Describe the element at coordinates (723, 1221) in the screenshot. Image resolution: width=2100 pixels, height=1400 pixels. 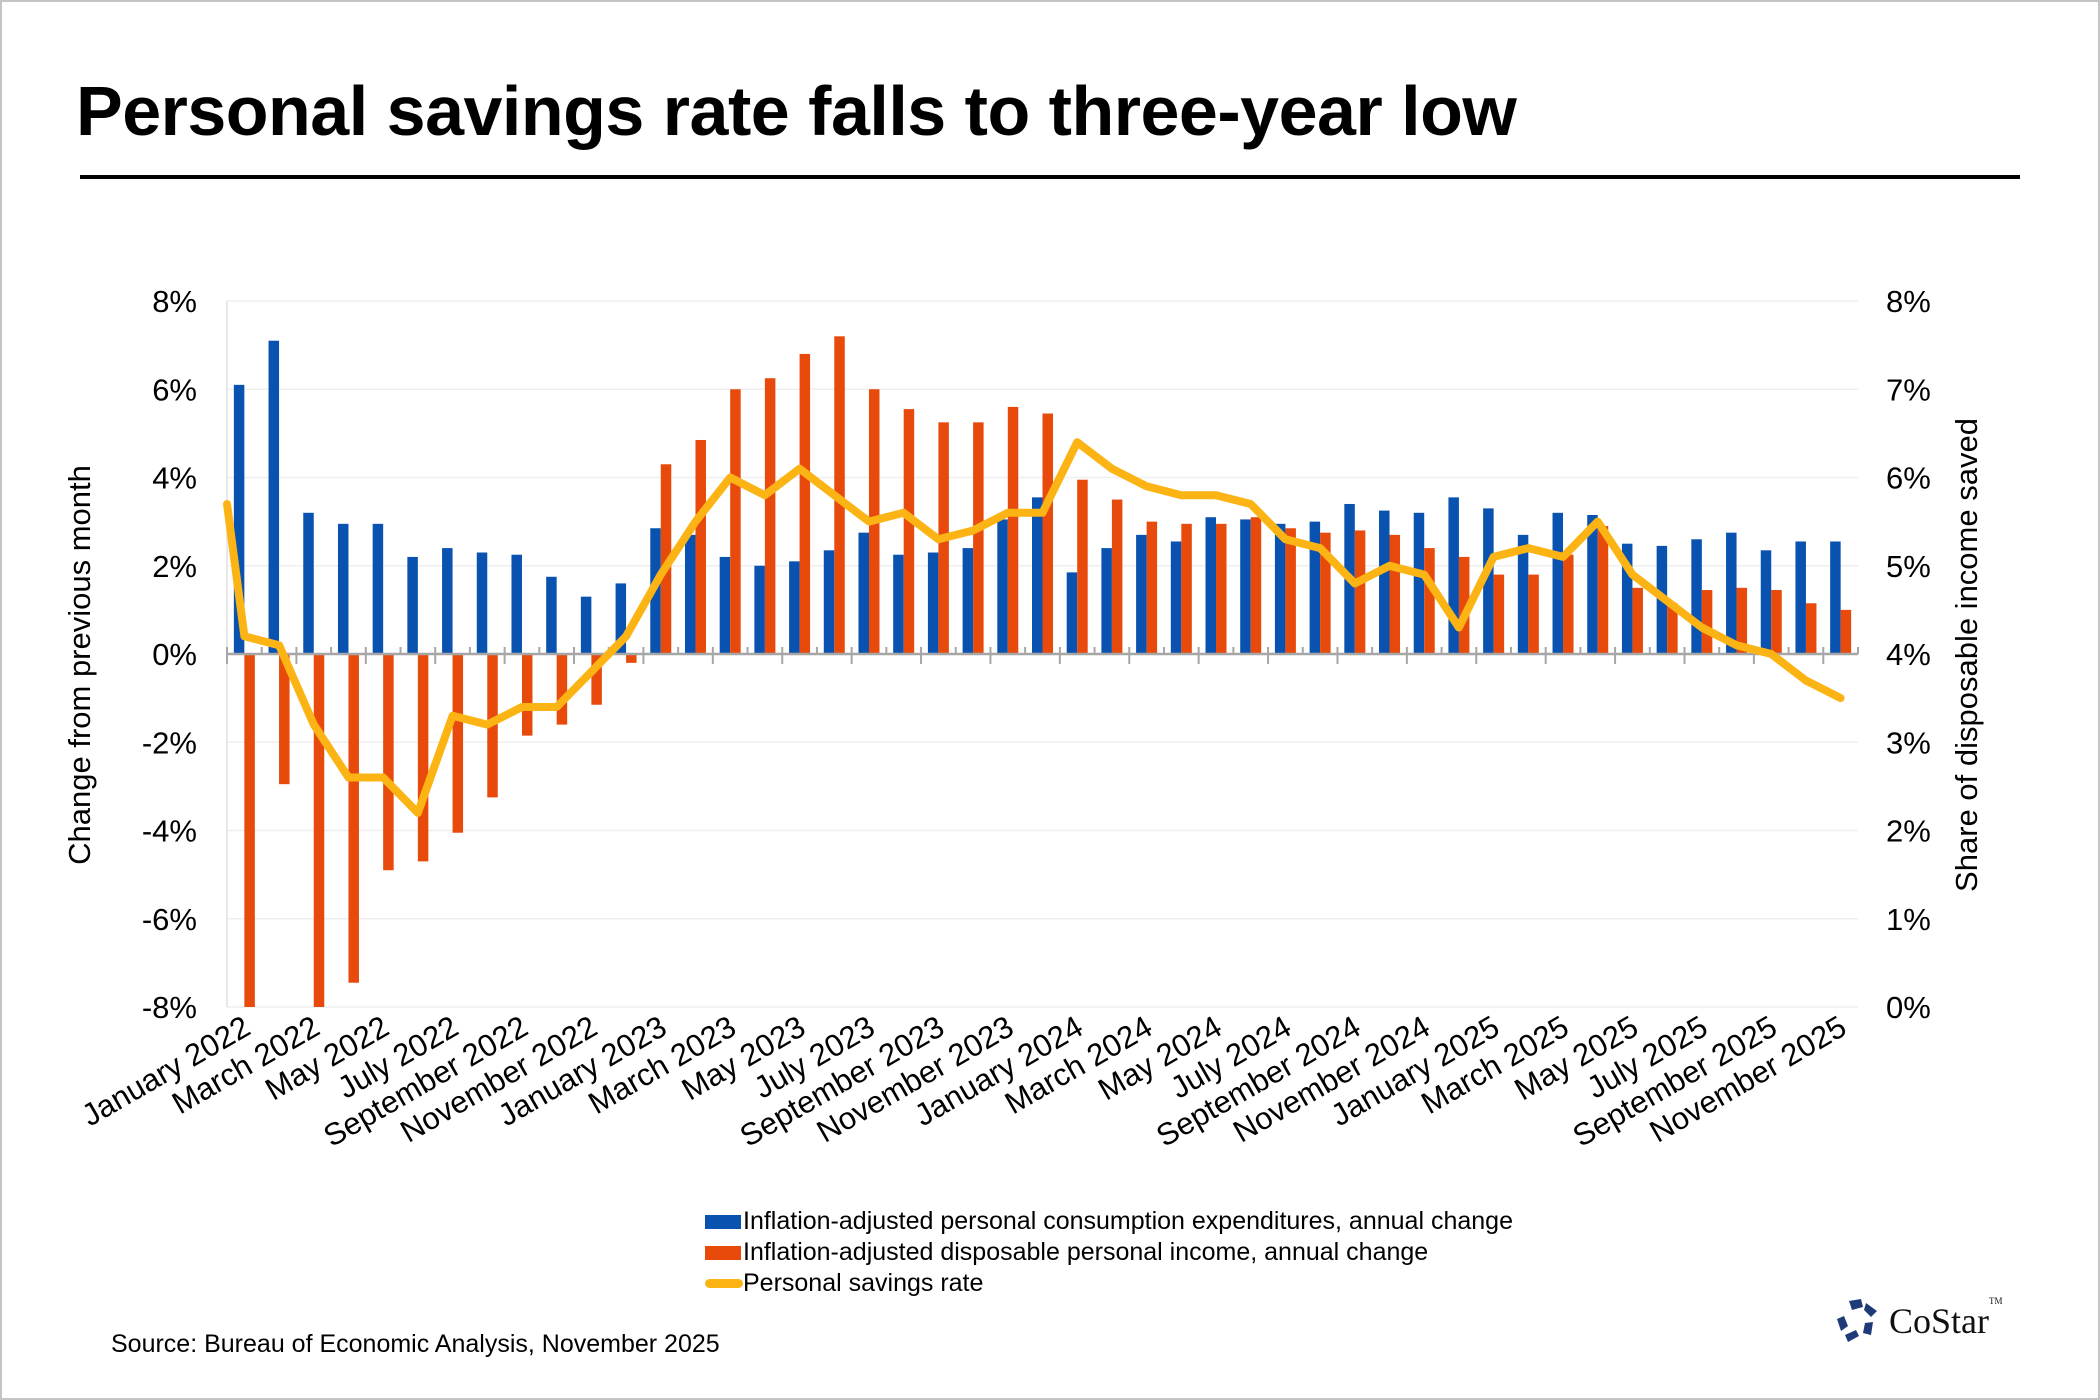
I see `legend-swatch-blue` at that location.